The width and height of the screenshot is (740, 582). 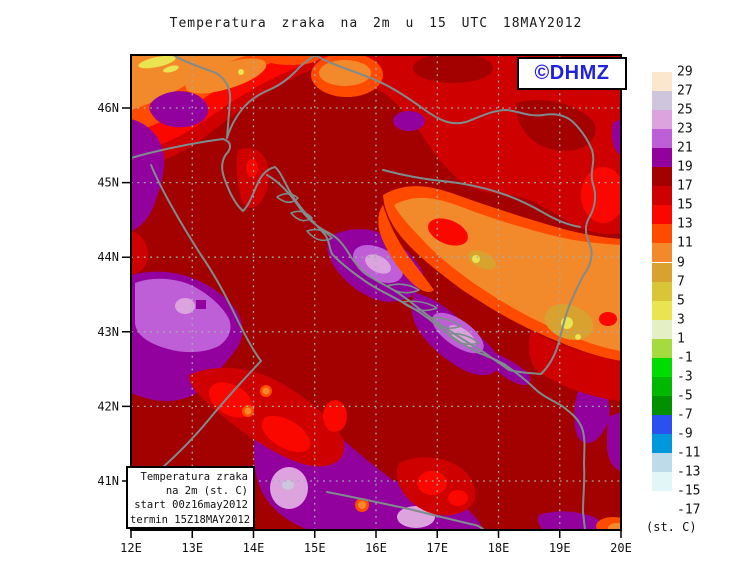 I want to click on temp-nw-yellow-dot, so click(x=241, y=72).